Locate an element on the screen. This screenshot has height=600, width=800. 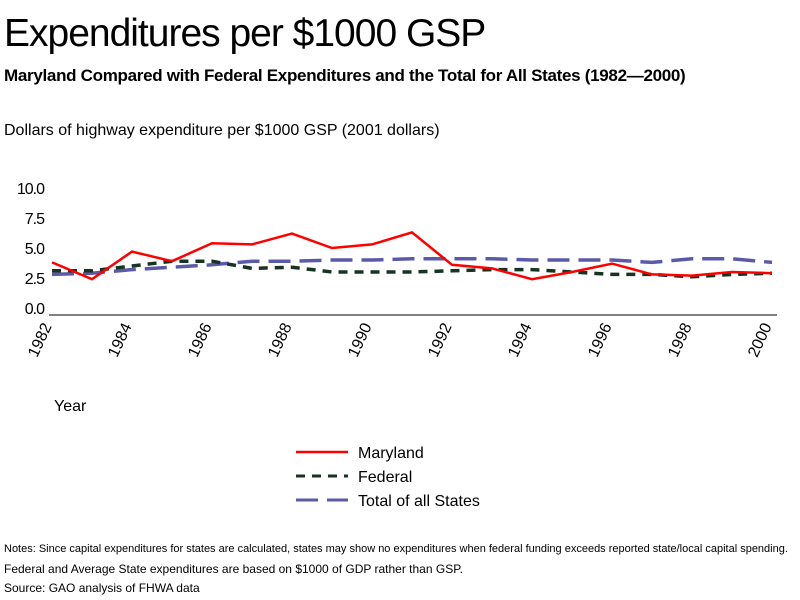
source-text: Source: GAO analysis of FHWA data is located at coordinates (102, 588).